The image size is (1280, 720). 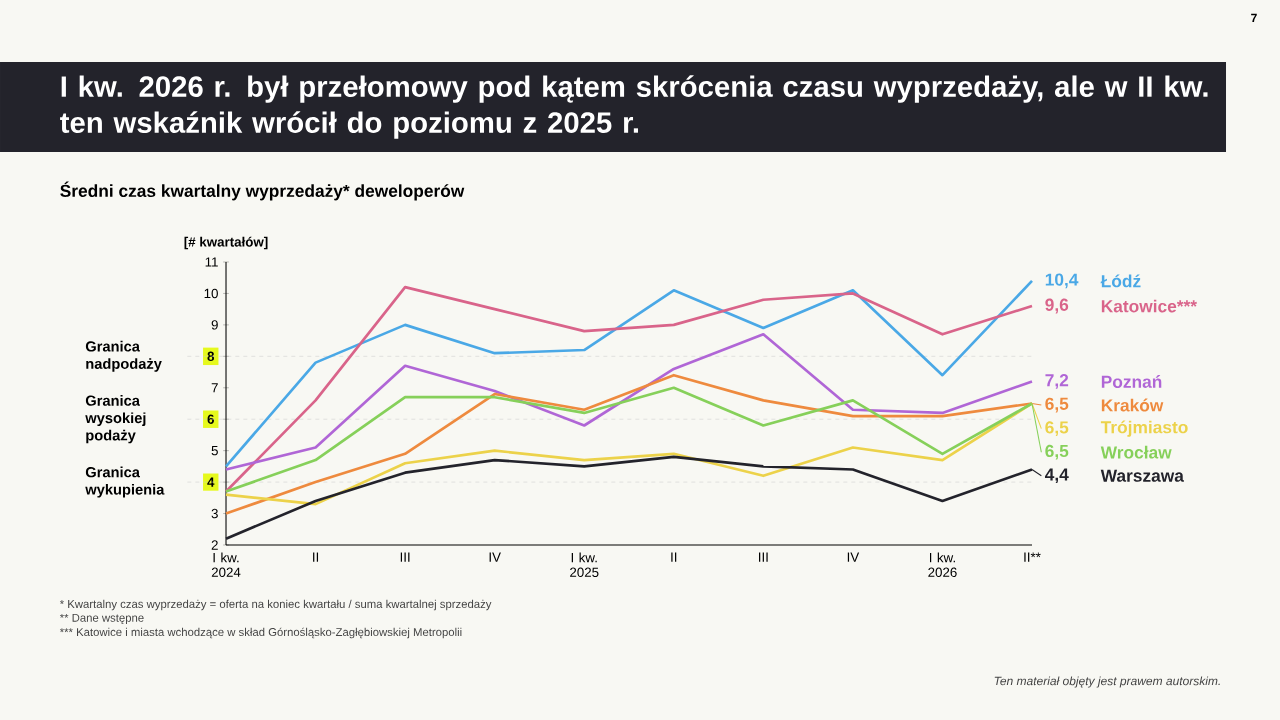 What do you see at coordinates (1144, 428) in the screenshot?
I see `text: Trójmiasto` at bounding box center [1144, 428].